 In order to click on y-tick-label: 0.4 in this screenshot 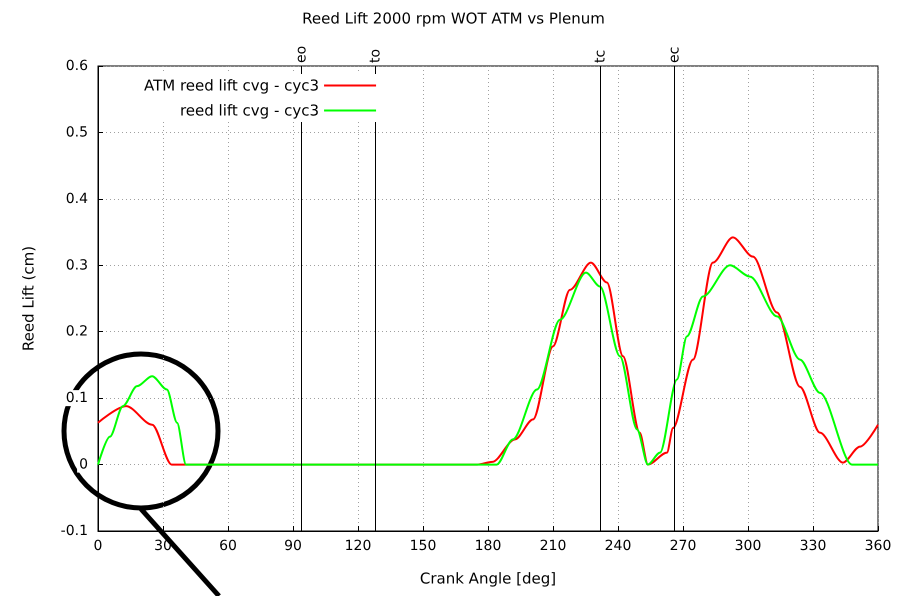, I will do `click(77, 198)`.